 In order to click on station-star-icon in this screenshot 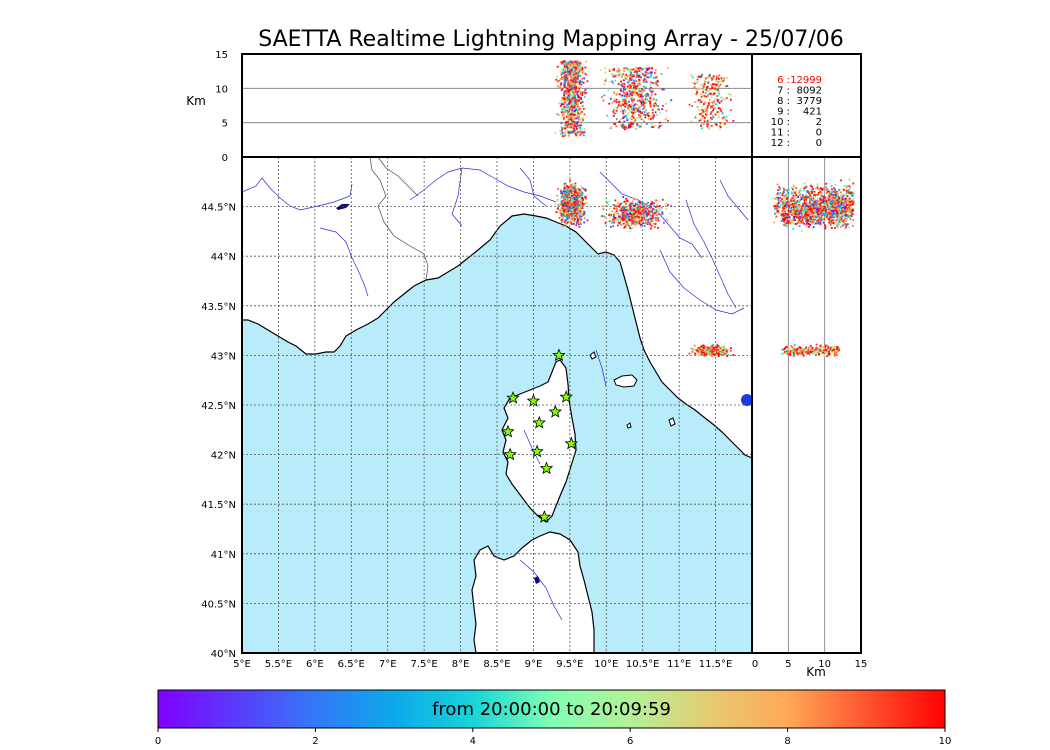, I will do `click(555, 411)`.